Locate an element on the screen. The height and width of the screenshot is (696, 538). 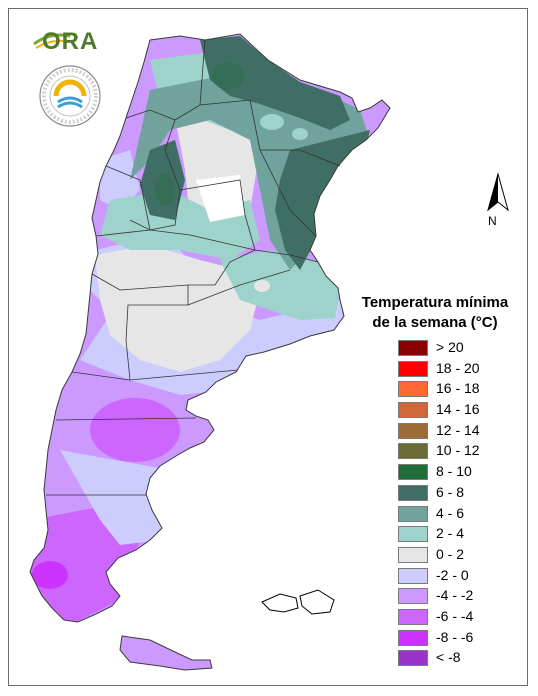
legend-title-line1: Temperatura mínima is located at coordinates (435, 302).